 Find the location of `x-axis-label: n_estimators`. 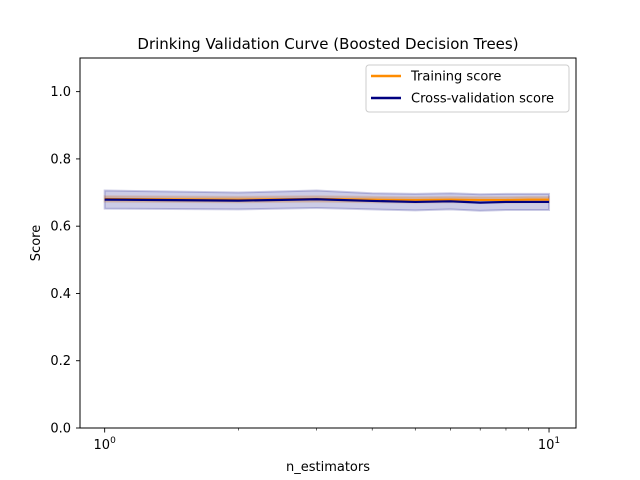

x-axis-label: n_estimators is located at coordinates (328, 467).